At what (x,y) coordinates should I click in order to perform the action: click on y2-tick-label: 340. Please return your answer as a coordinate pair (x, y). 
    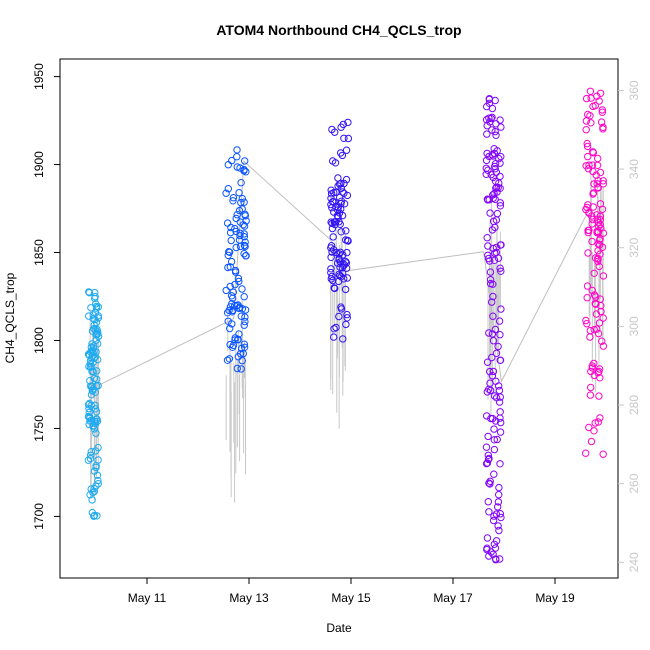
    Looking at the image, I should click on (634, 169).